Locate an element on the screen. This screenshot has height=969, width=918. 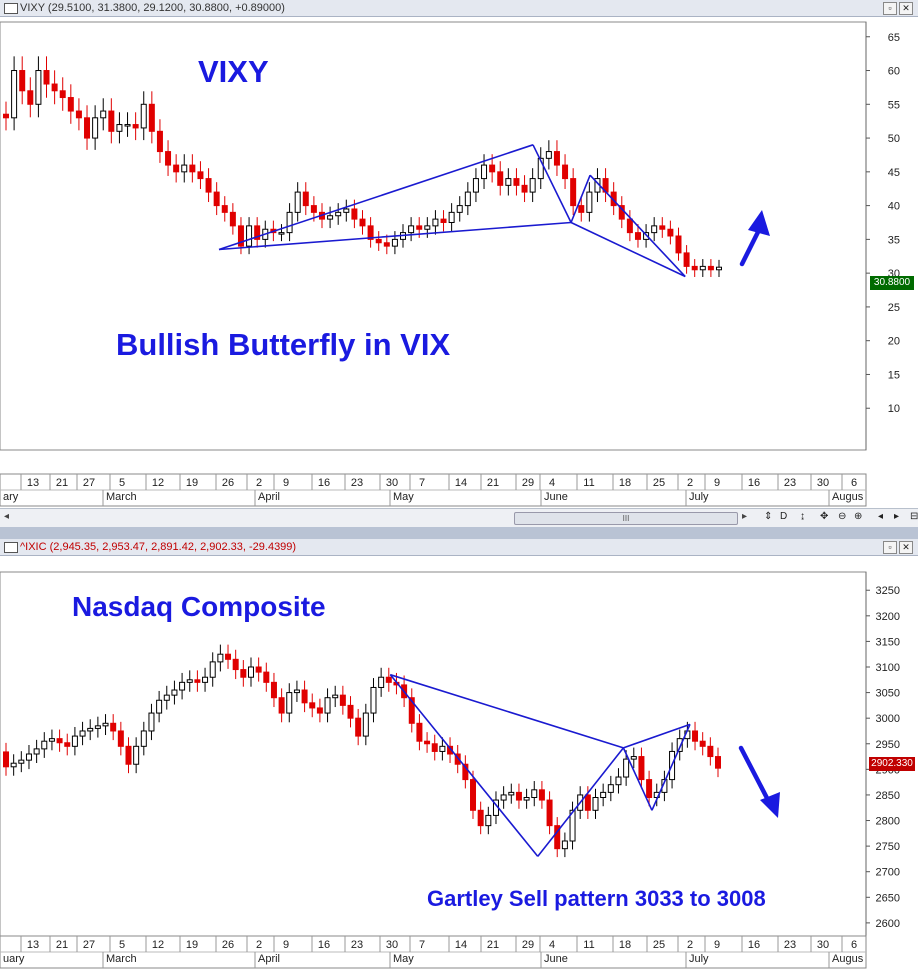
scroll-right-icon: ▸ is located at coordinates (745, 516).